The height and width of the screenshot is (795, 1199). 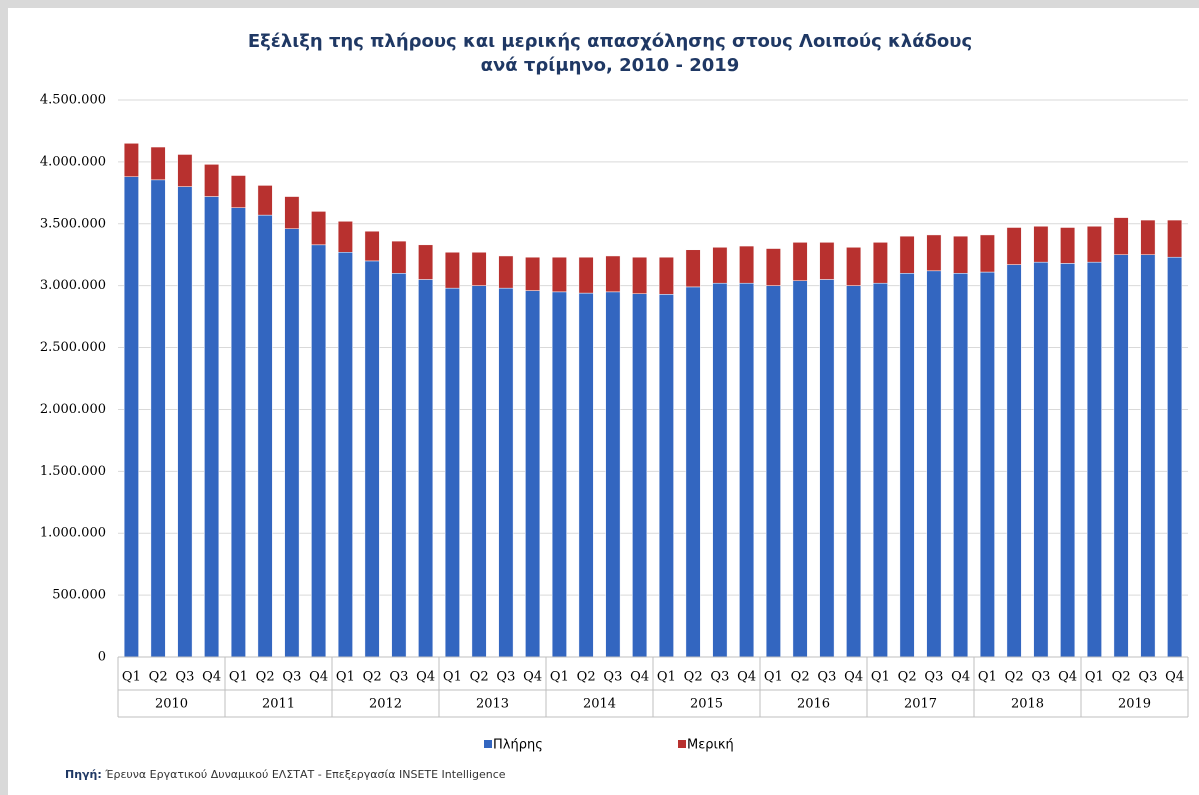 What do you see at coordinates (73, 285) in the screenshot?
I see `y-tick-label: 3.000.000` at bounding box center [73, 285].